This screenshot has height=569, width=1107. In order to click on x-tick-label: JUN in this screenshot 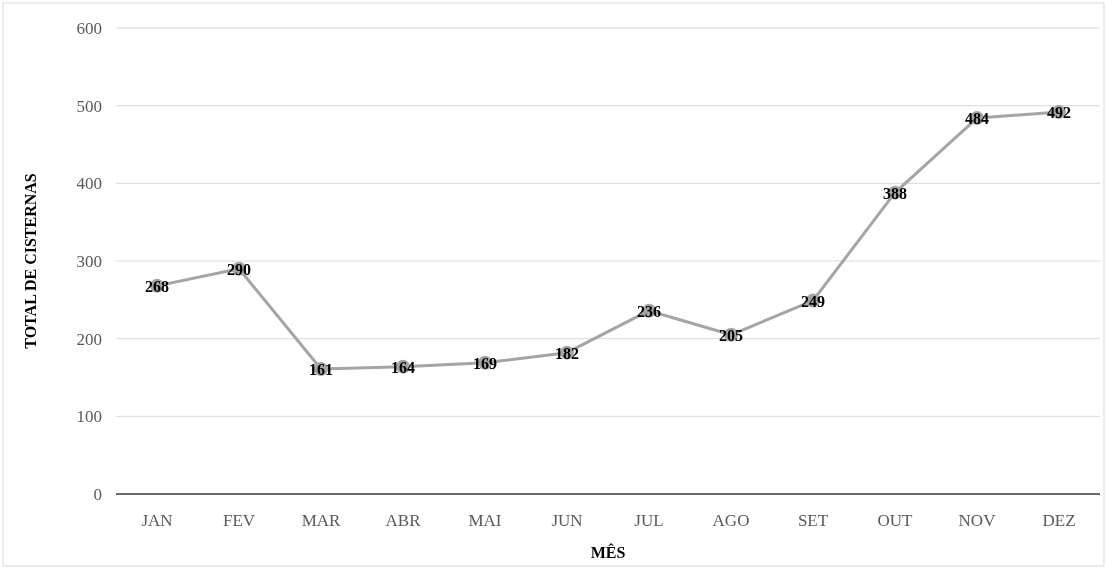, I will do `click(567, 520)`.